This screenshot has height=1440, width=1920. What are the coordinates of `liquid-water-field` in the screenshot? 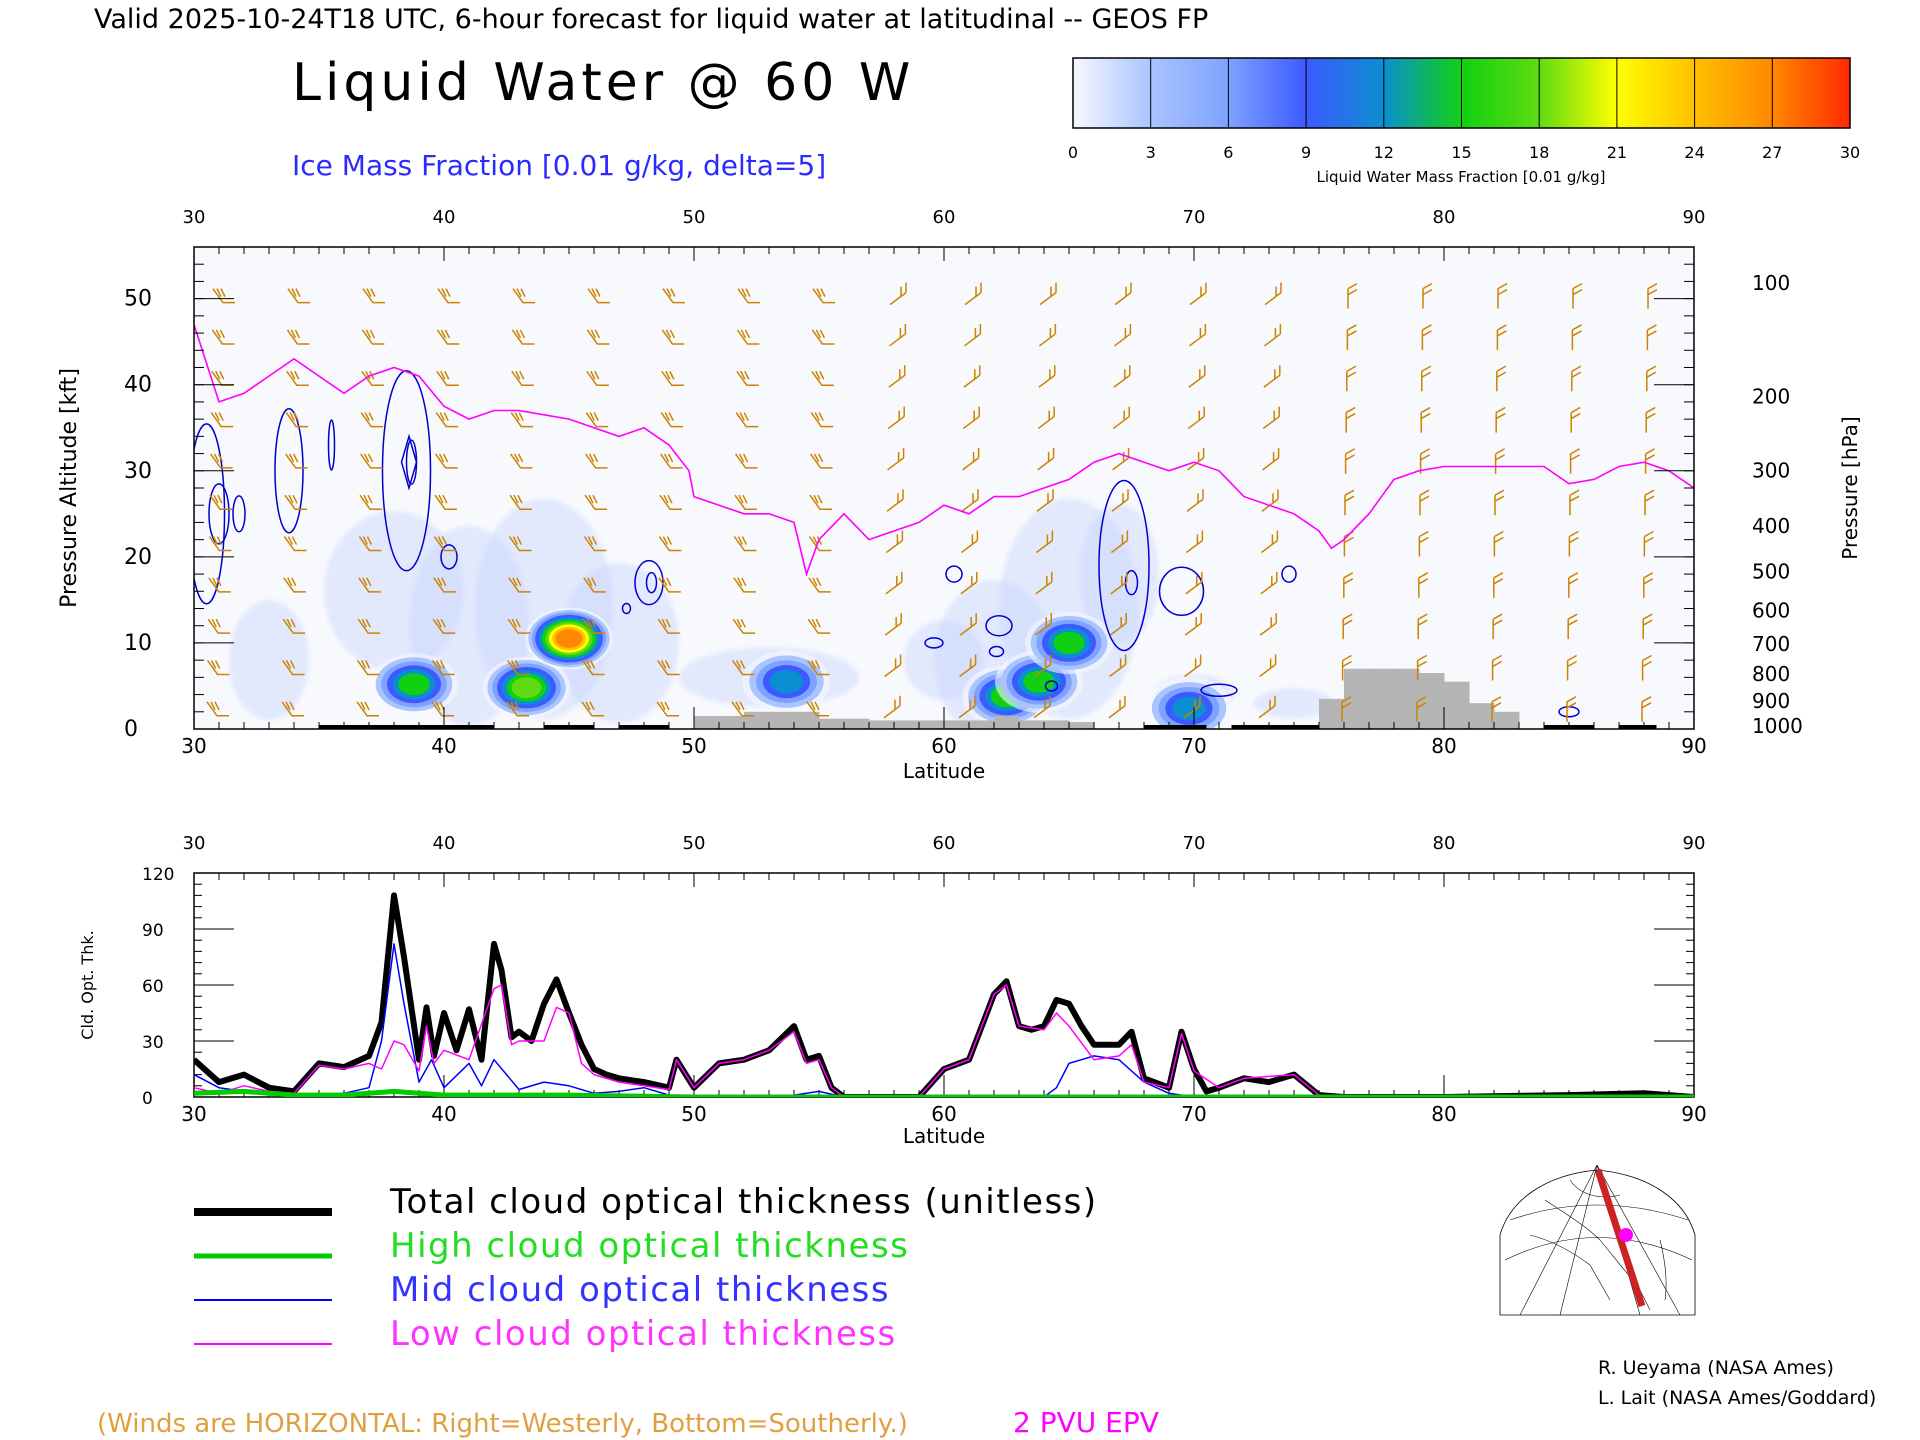 It's located at (781, 613).